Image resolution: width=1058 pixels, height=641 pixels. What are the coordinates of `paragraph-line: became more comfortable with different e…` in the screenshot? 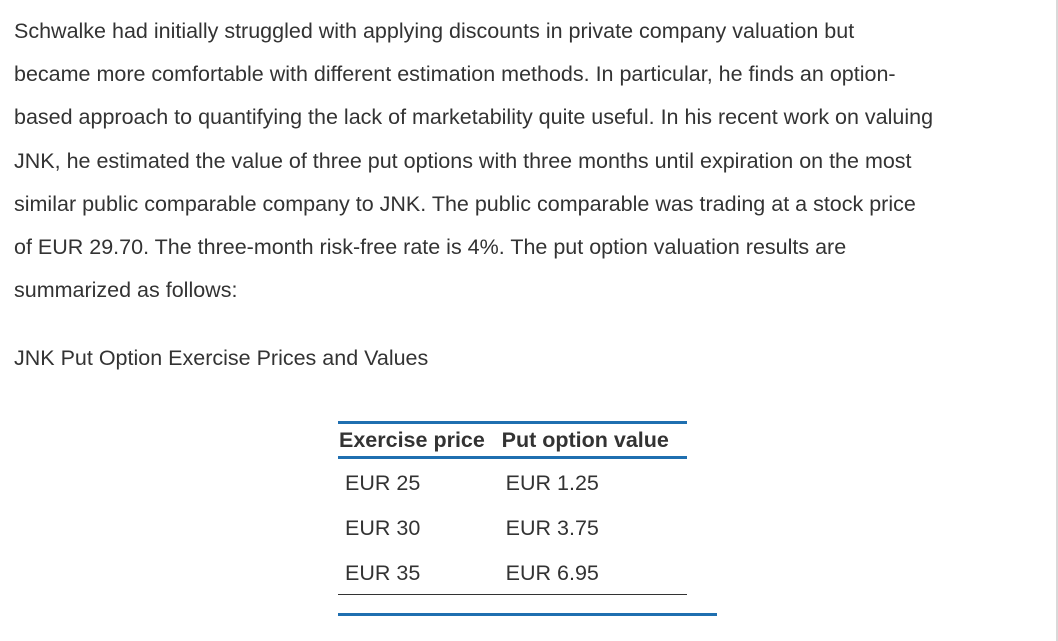 It's located at (455, 74).